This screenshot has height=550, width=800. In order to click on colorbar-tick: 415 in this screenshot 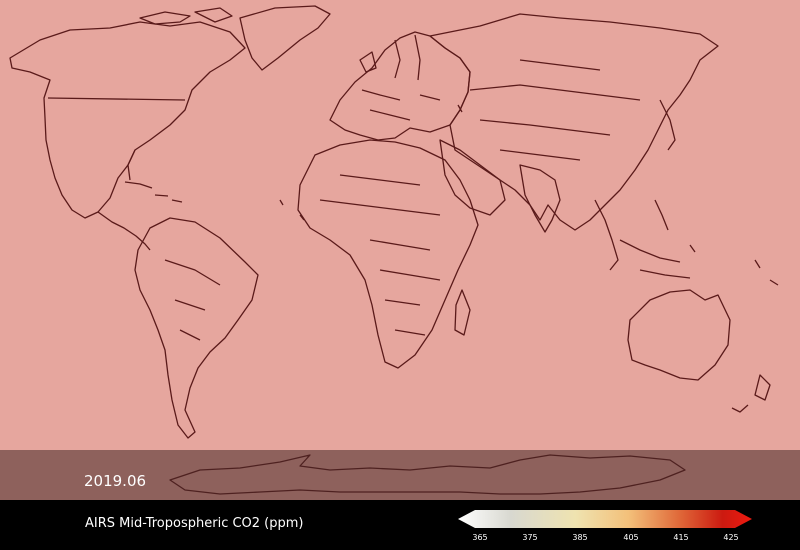, I will do `click(681, 537)`.